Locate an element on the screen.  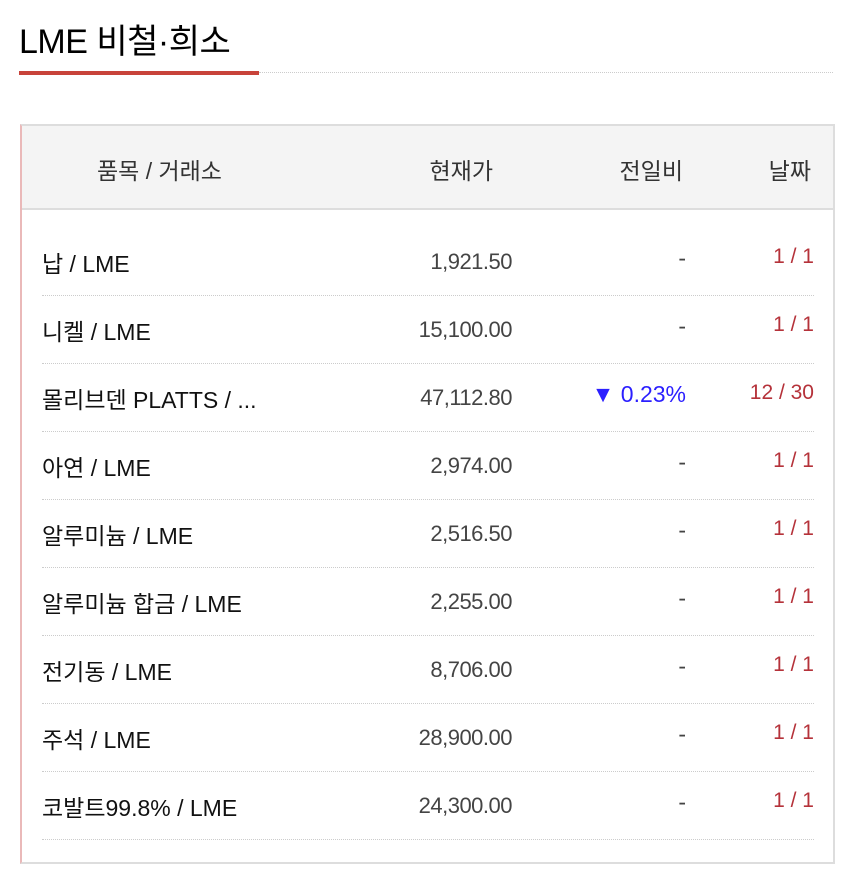
title-underline is located at coordinates (139, 73).